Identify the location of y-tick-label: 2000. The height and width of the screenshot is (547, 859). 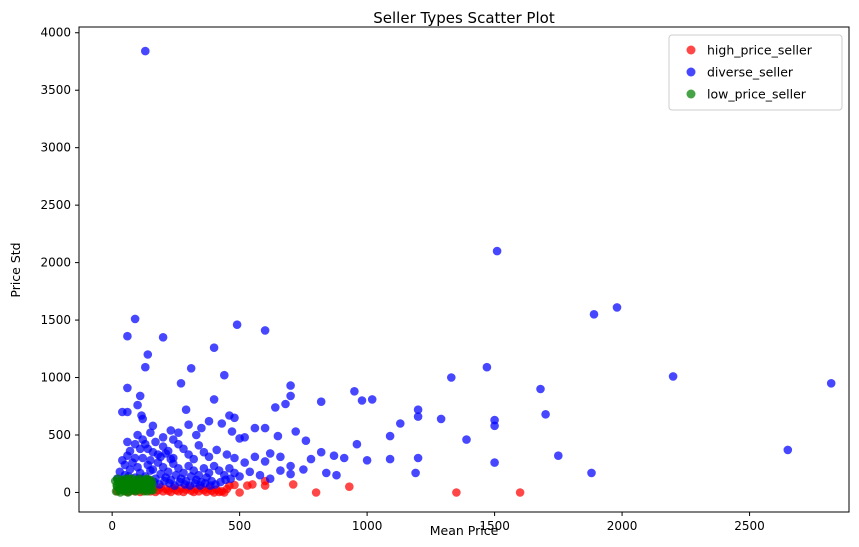
(55, 263).